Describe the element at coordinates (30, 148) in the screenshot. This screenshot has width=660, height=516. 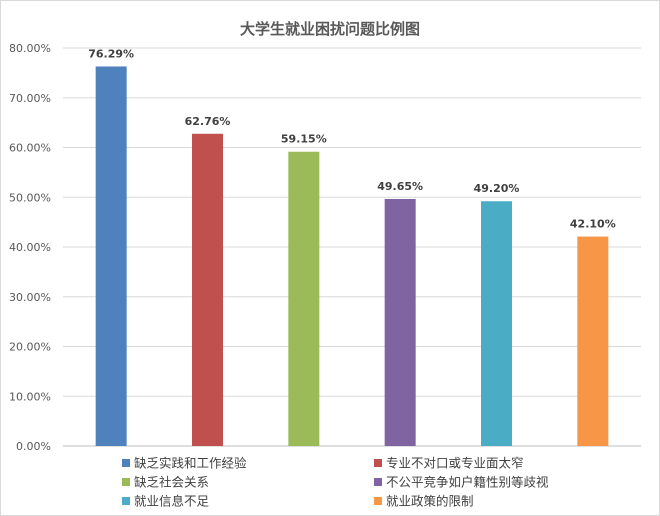
I see `y-tick-label: 60.00%` at that location.